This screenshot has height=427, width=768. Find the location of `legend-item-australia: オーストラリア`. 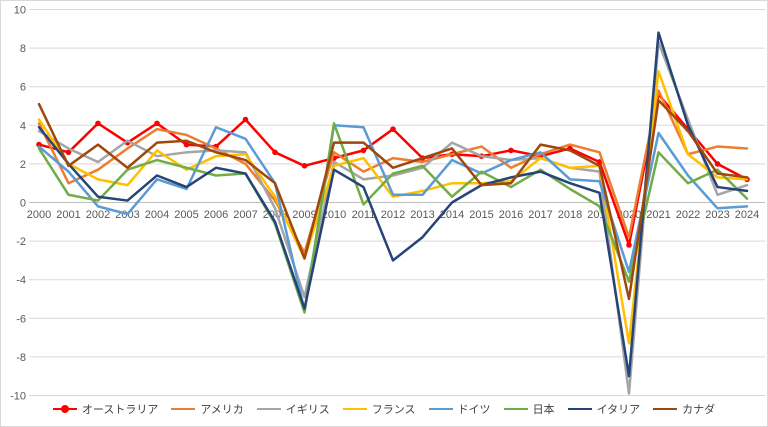

legend-item-australia: オーストラリア is located at coordinates (105, 409).